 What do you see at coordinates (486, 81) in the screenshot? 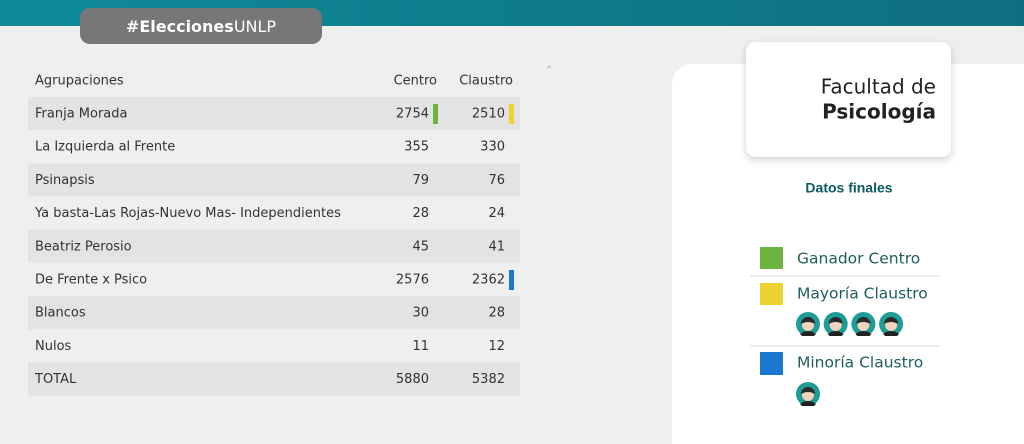
I see `column-header: Claustro` at bounding box center [486, 81].